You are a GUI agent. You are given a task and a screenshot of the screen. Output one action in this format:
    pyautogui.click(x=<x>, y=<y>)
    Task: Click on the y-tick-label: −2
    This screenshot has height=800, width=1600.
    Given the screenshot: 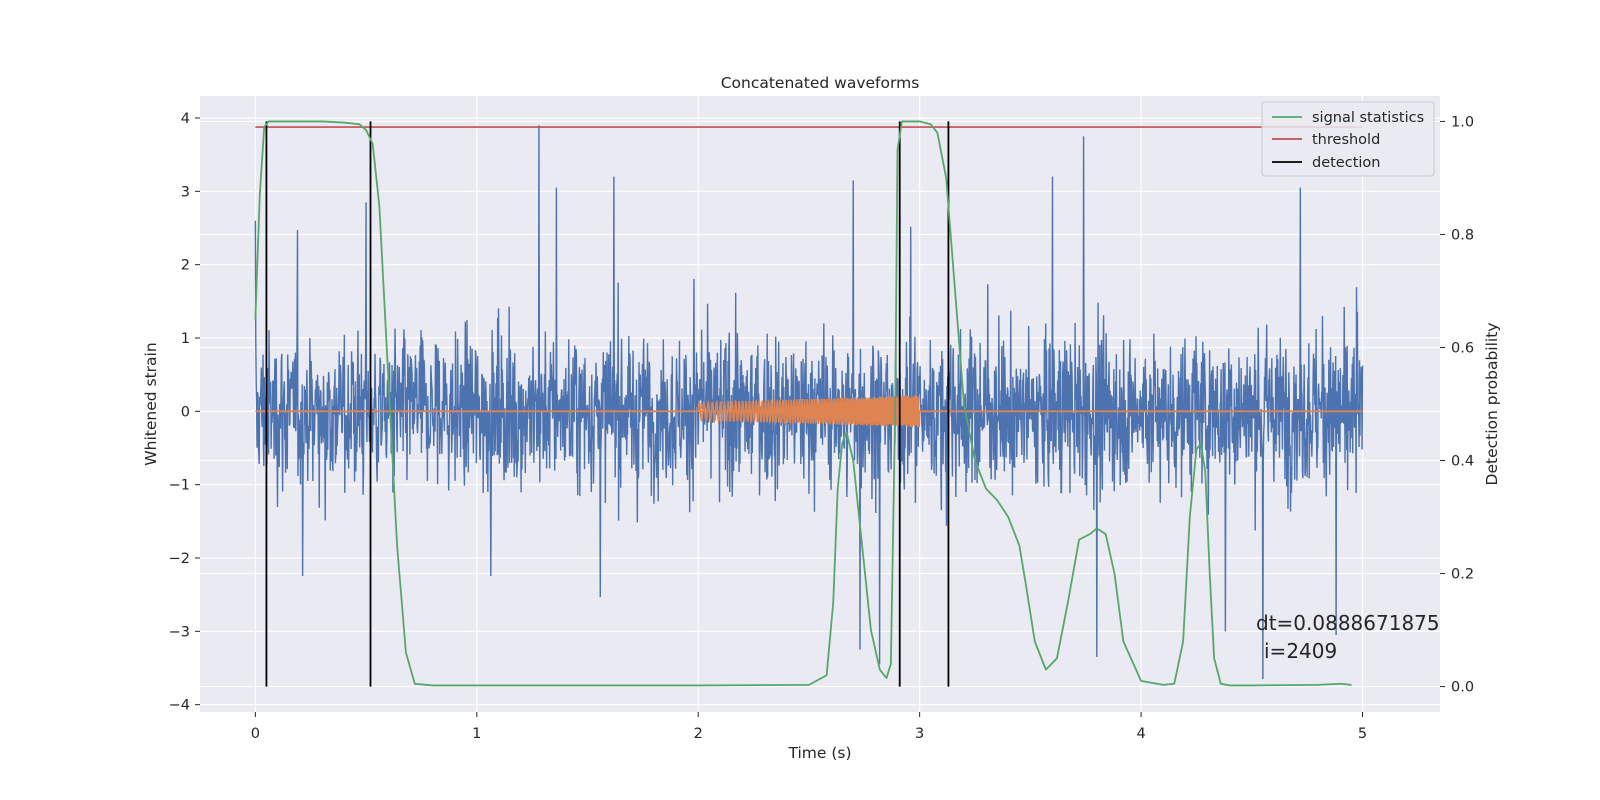 What is the action you would take?
    pyautogui.click(x=179, y=559)
    